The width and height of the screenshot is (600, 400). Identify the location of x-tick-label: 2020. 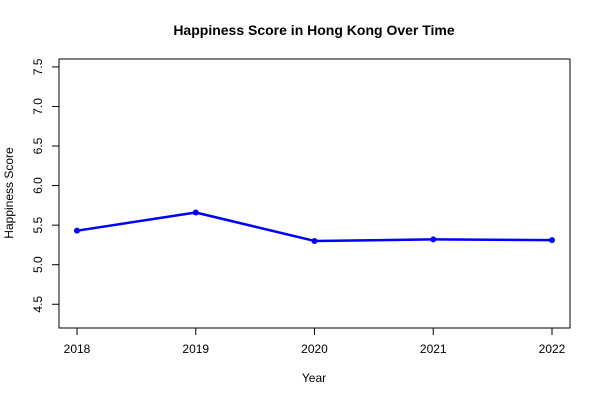
(314, 349).